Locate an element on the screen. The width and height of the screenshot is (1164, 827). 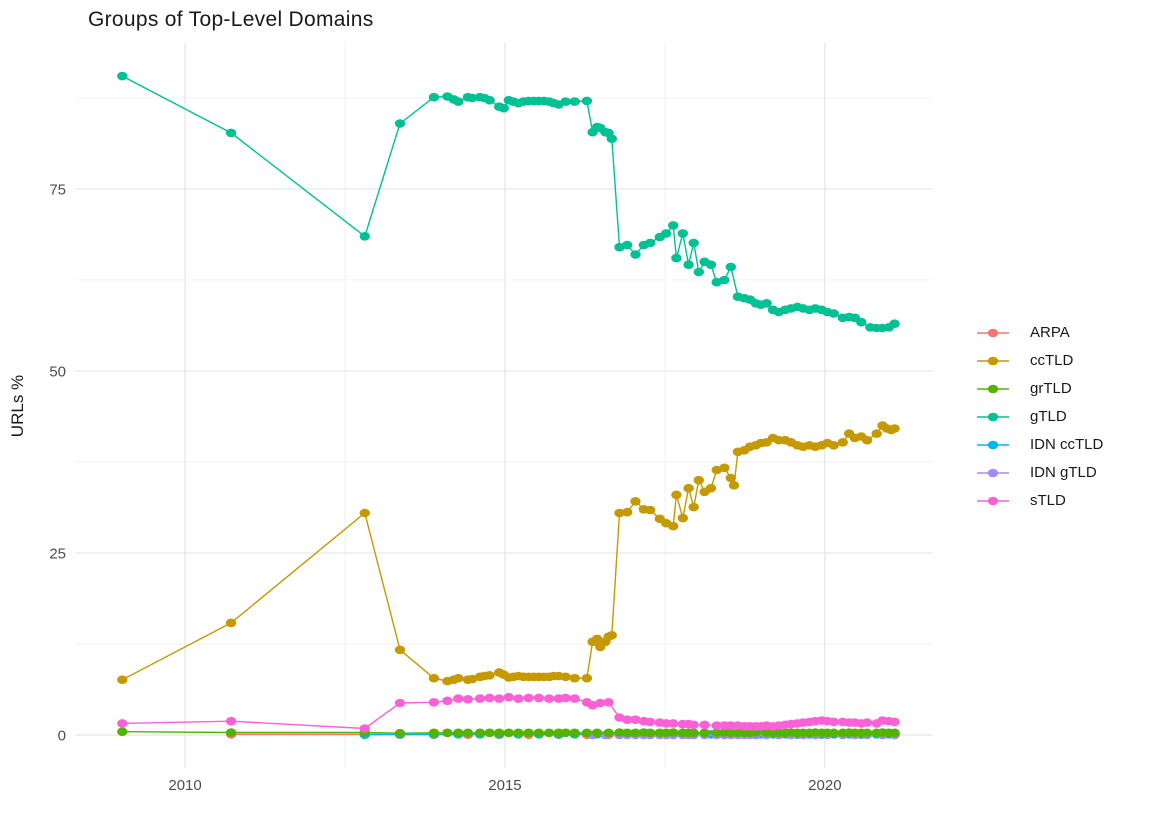
series-grtld is located at coordinates (508, 732).